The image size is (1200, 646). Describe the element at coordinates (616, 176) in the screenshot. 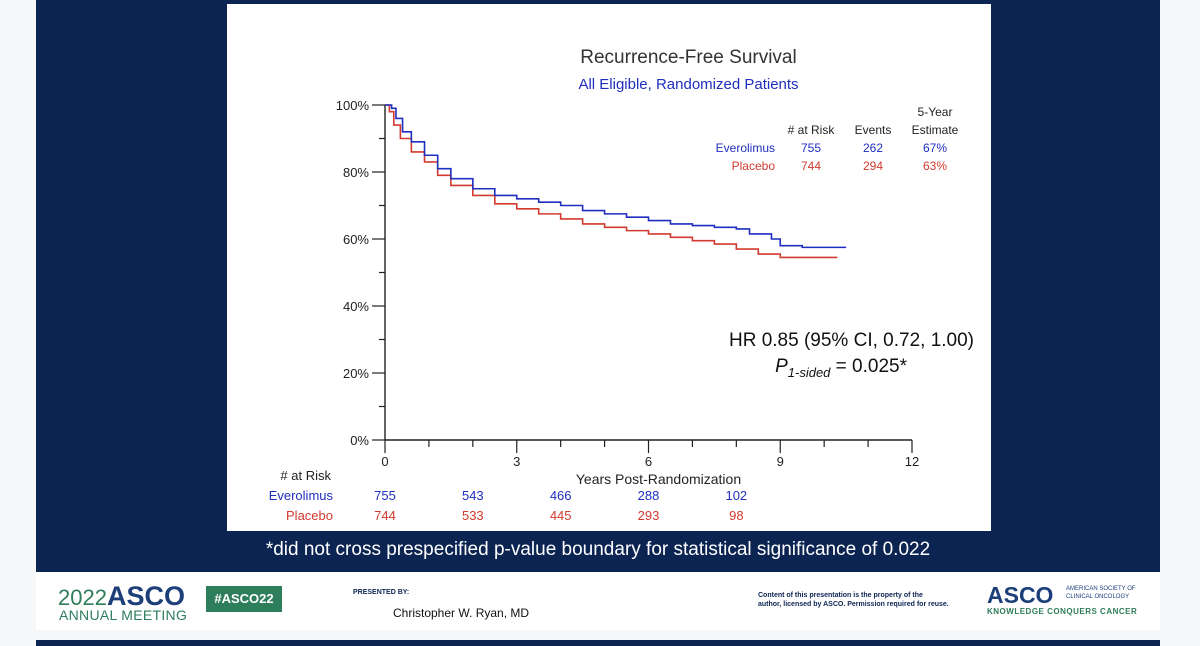

I see `series-line-everolimus` at that location.